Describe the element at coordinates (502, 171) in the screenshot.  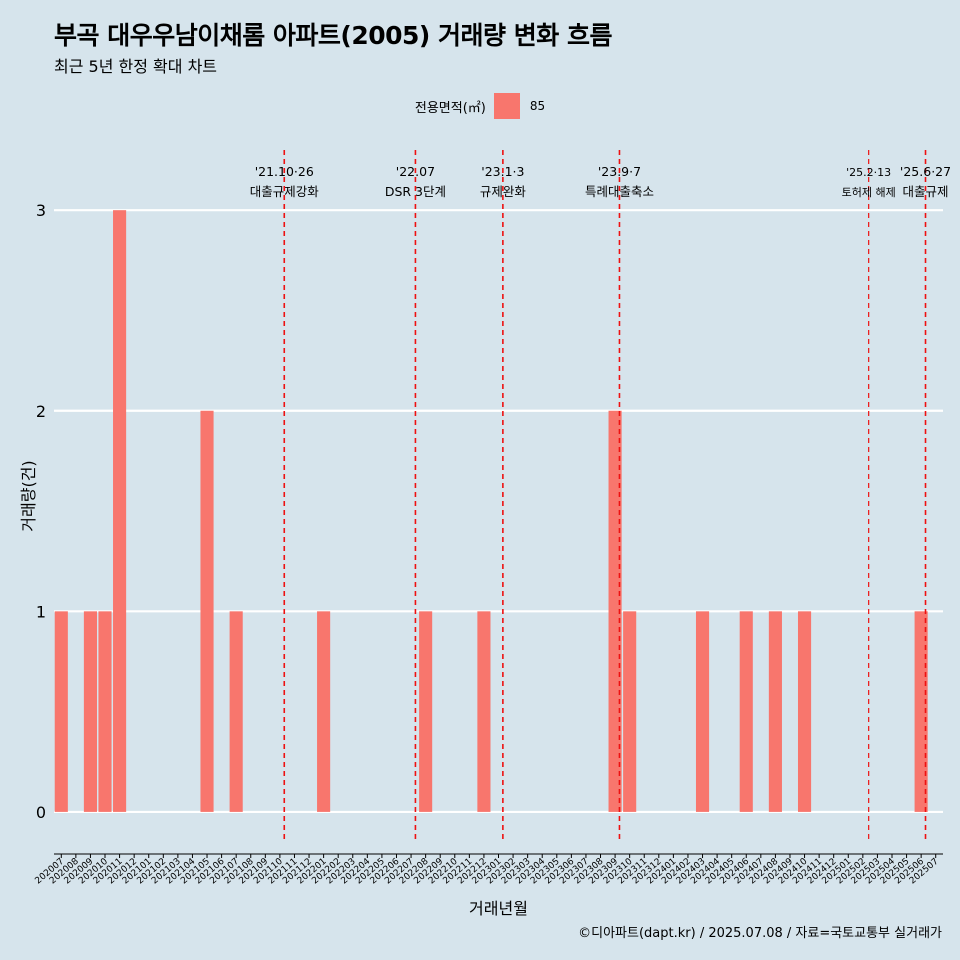
I see `event-date-label: '23.1·3` at that location.